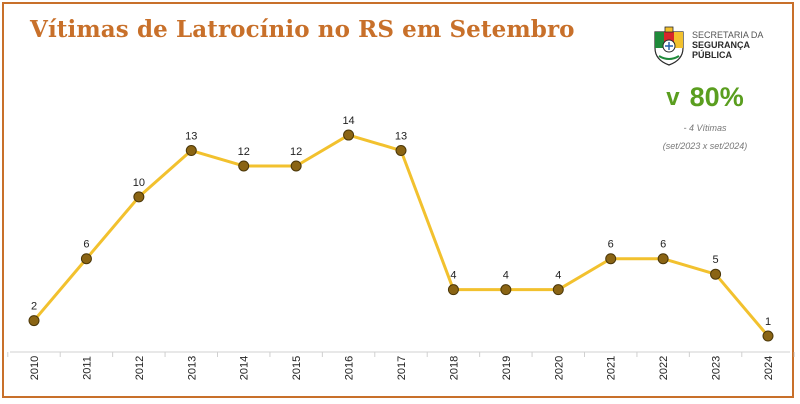  Describe the element at coordinates (559, 368) in the screenshot. I see `x-tick-label: 2020` at that location.